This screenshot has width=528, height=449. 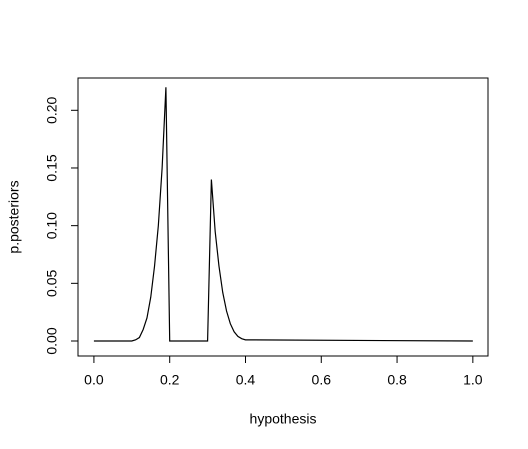 What do you see at coordinates (14, 216) in the screenshot?
I see `y-axis-label: p.posteriors` at bounding box center [14, 216].